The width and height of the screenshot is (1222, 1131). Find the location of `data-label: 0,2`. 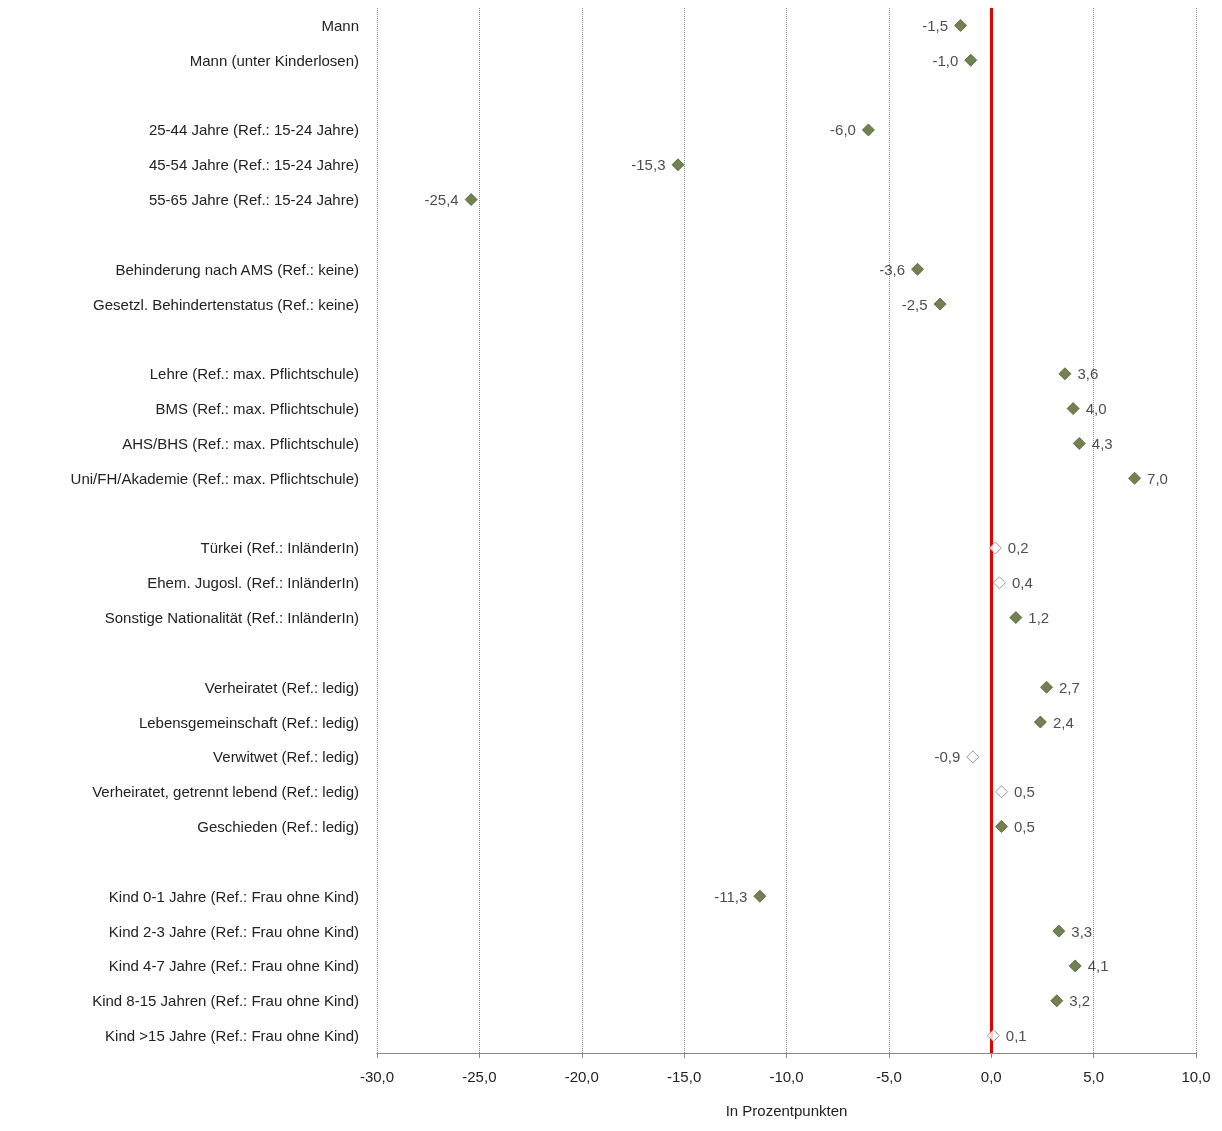

data-label: 0,2 is located at coordinates (1018, 548).